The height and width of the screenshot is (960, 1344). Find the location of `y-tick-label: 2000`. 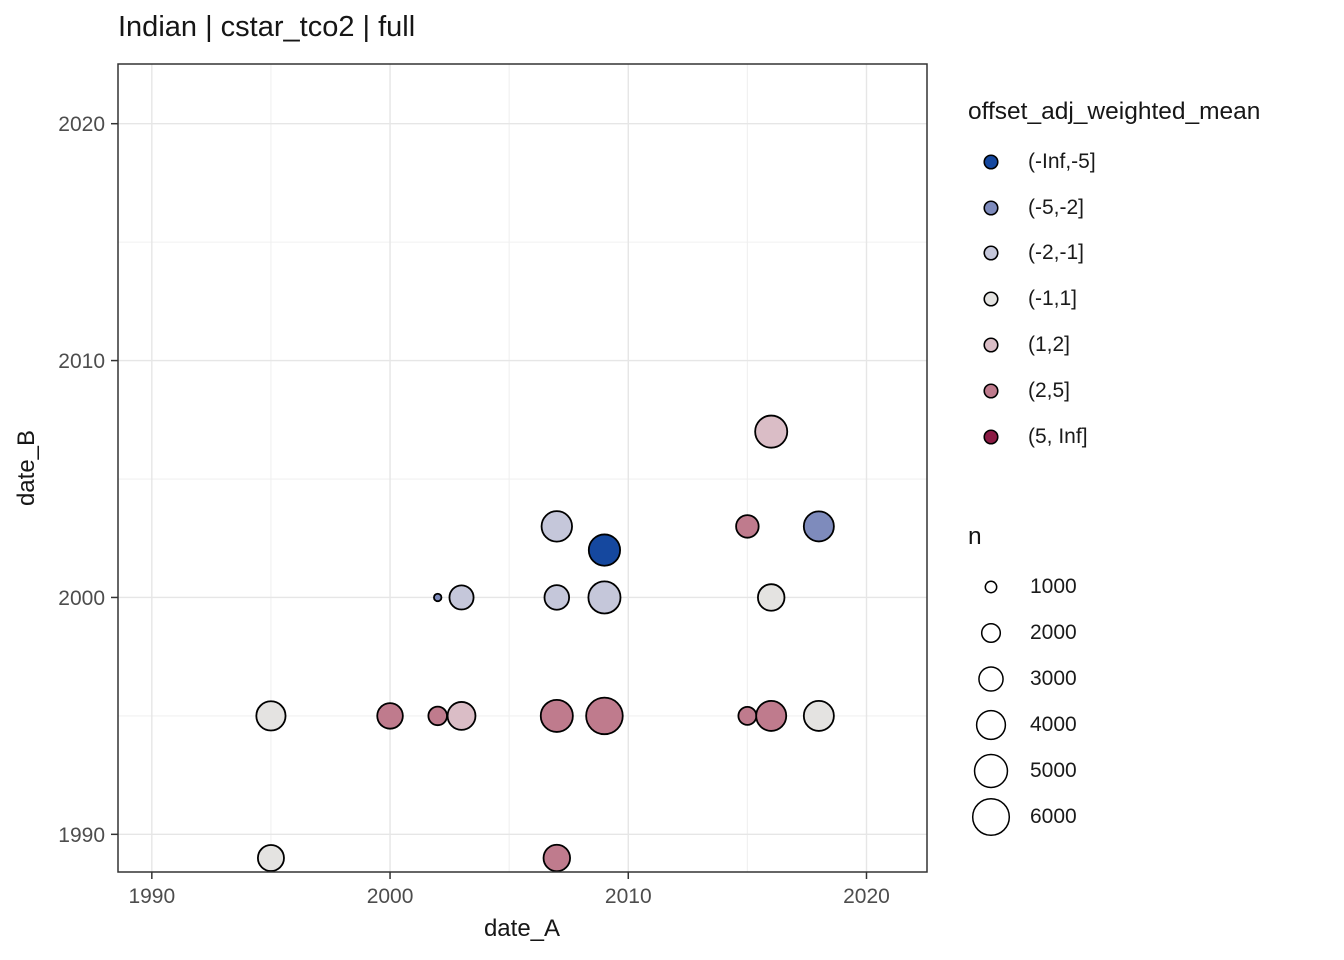

y-tick-label: 2000 is located at coordinates (81, 598).